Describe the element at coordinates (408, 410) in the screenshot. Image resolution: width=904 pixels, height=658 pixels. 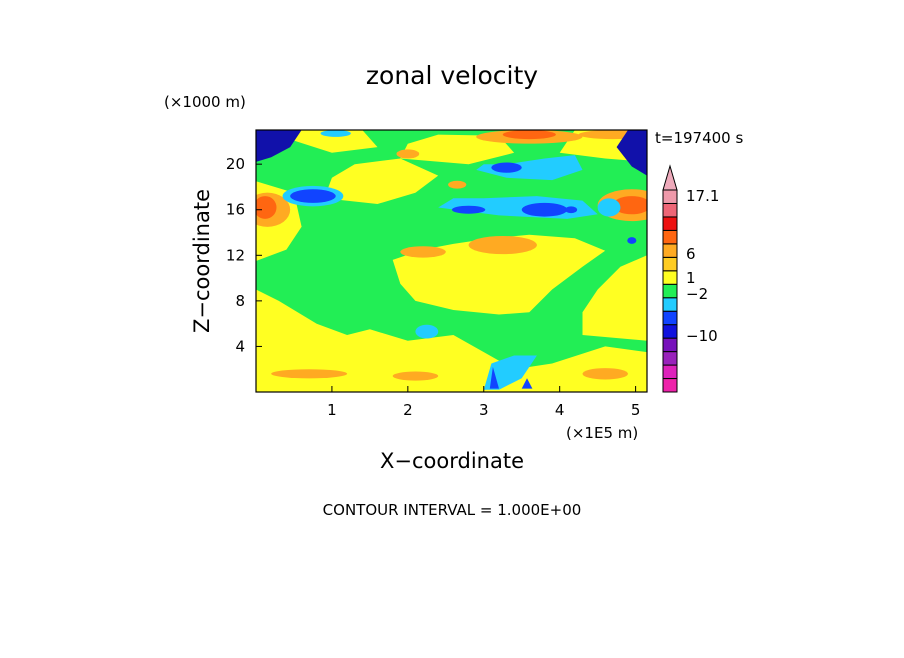
I see `x-tick-label: 2` at that location.